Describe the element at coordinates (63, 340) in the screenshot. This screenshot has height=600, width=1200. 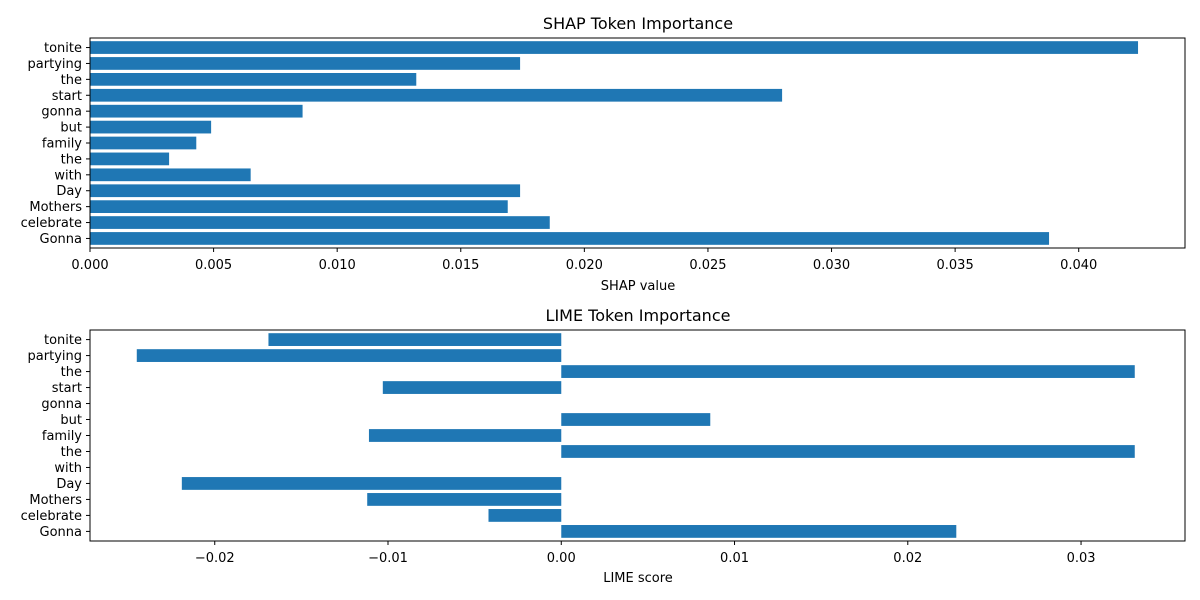
I see `lime-y-tick-label: tonite` at that location.